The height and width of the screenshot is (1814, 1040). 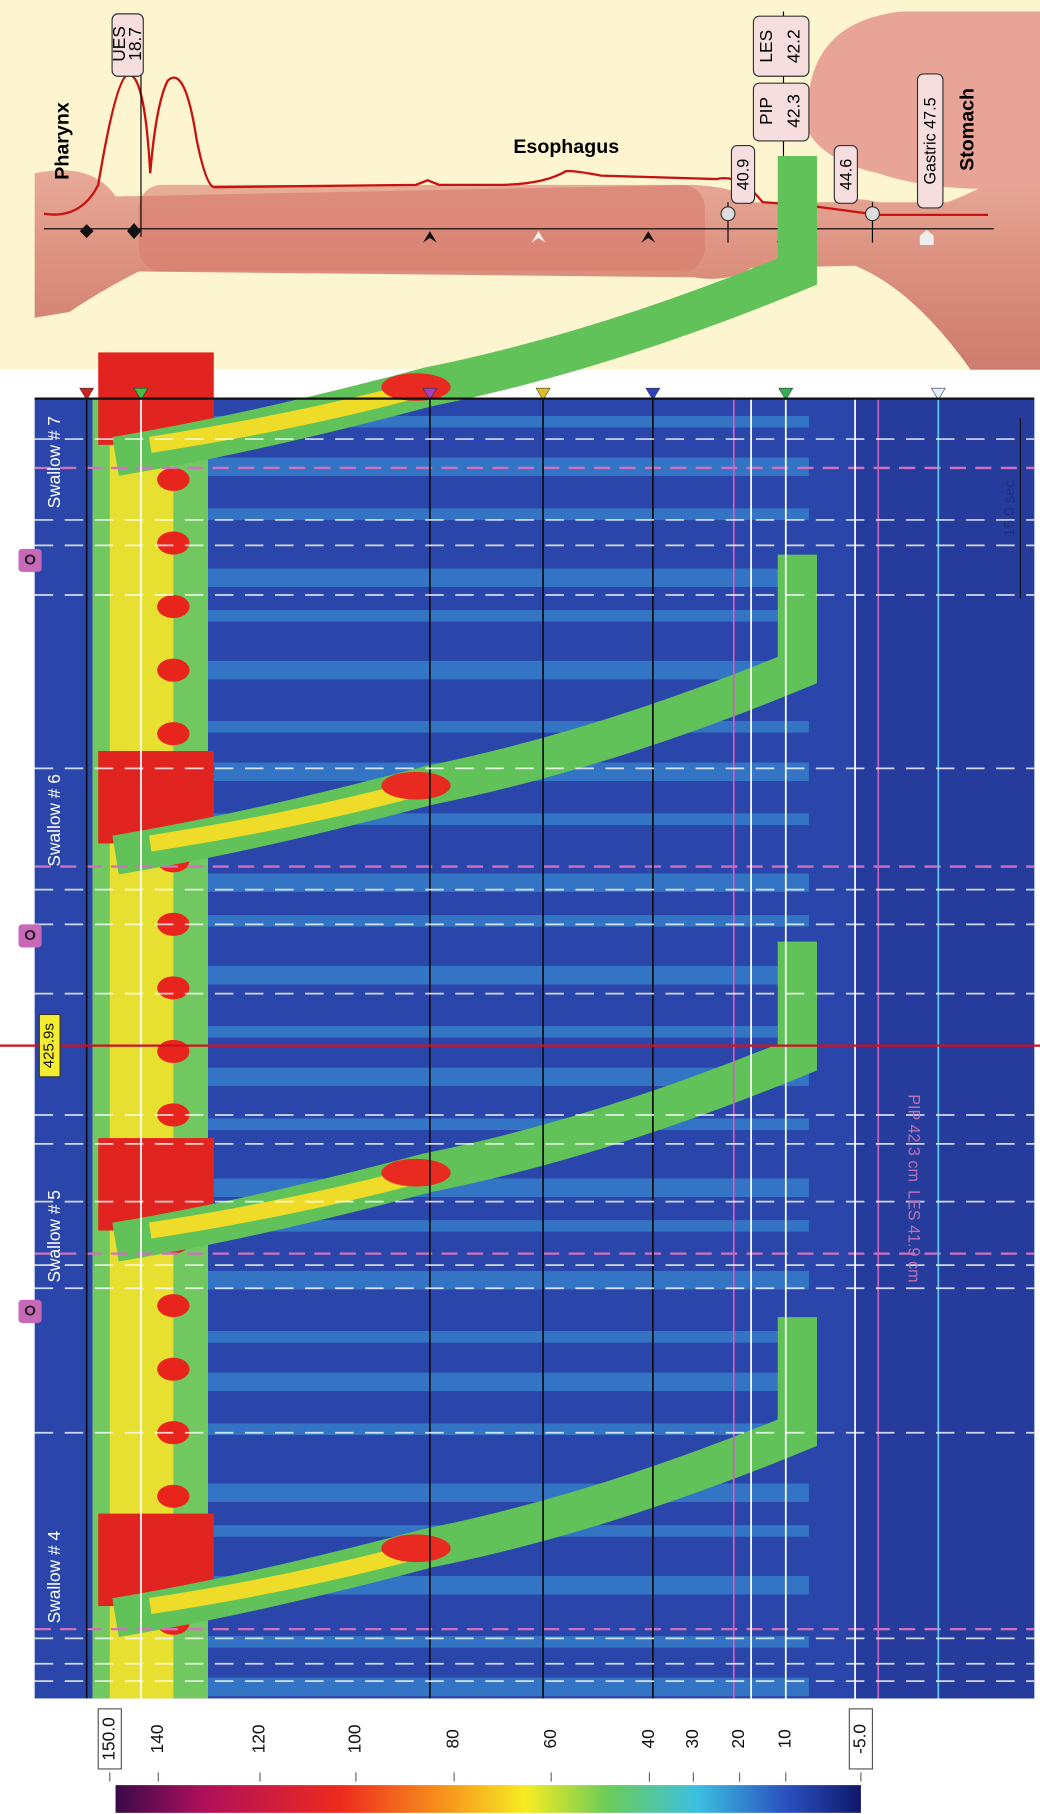 I want to click on stomach-label: Stomach, so click(x=968, y=129).